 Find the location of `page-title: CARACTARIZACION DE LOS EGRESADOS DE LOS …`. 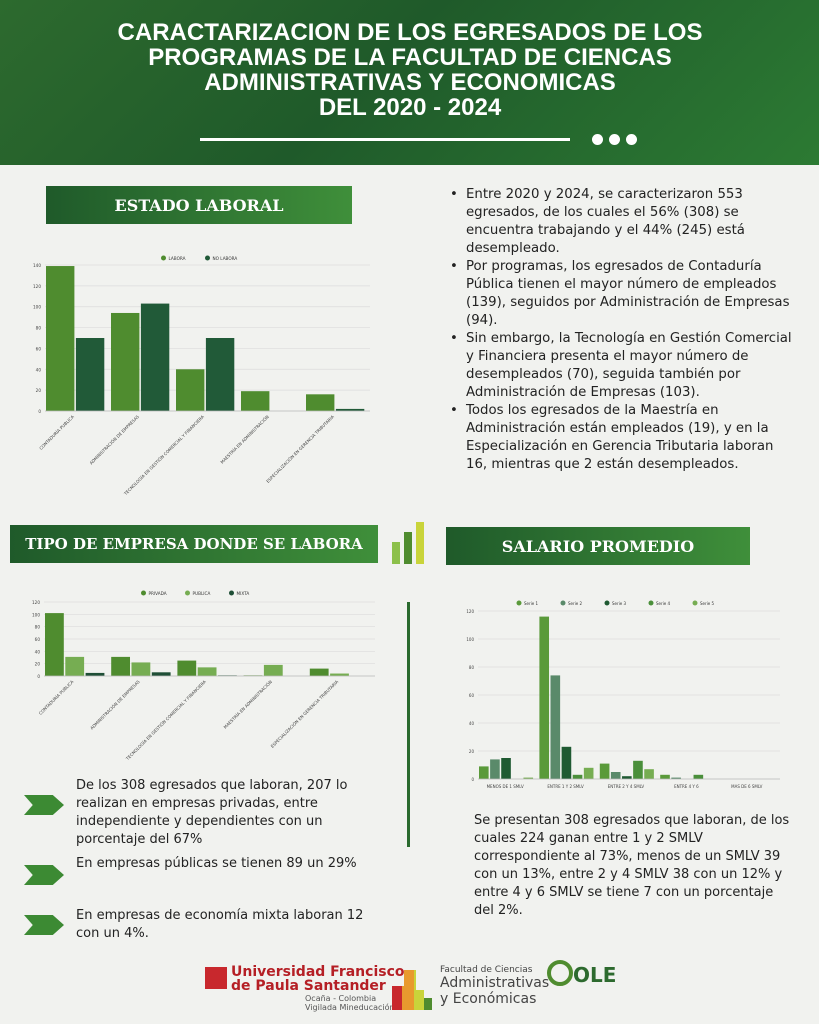

page-title: CARACTARIZACION DE LOS EGRESADOS DE LOS … is located at coordinates (410, 70).